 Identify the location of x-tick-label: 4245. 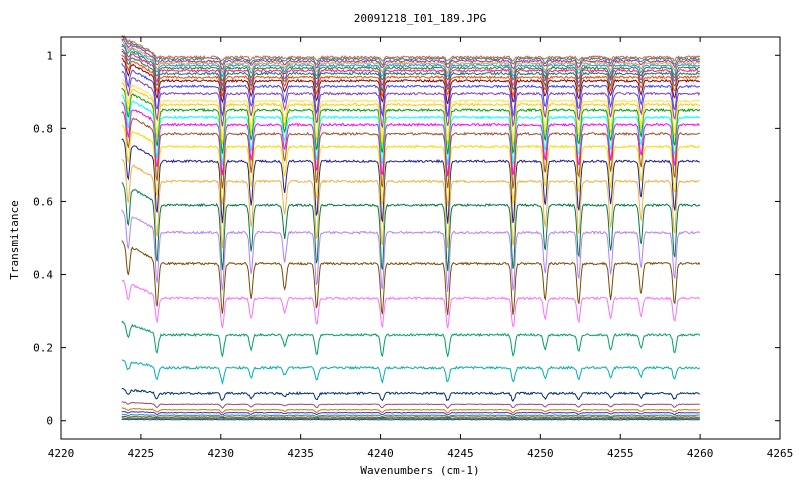
(460, 453).